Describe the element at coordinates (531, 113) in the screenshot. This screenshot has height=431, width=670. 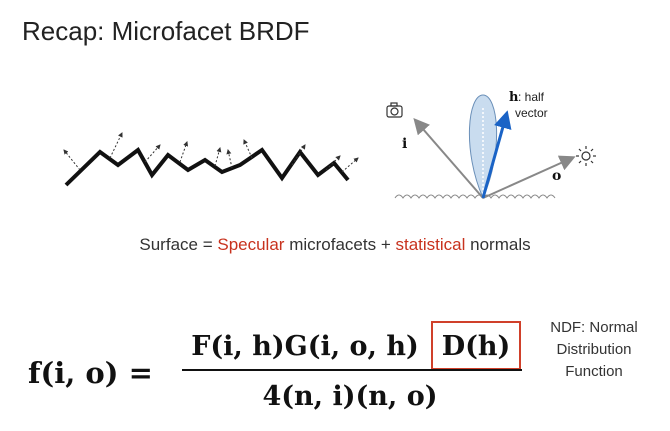
I see `h-text: vector` at that location.